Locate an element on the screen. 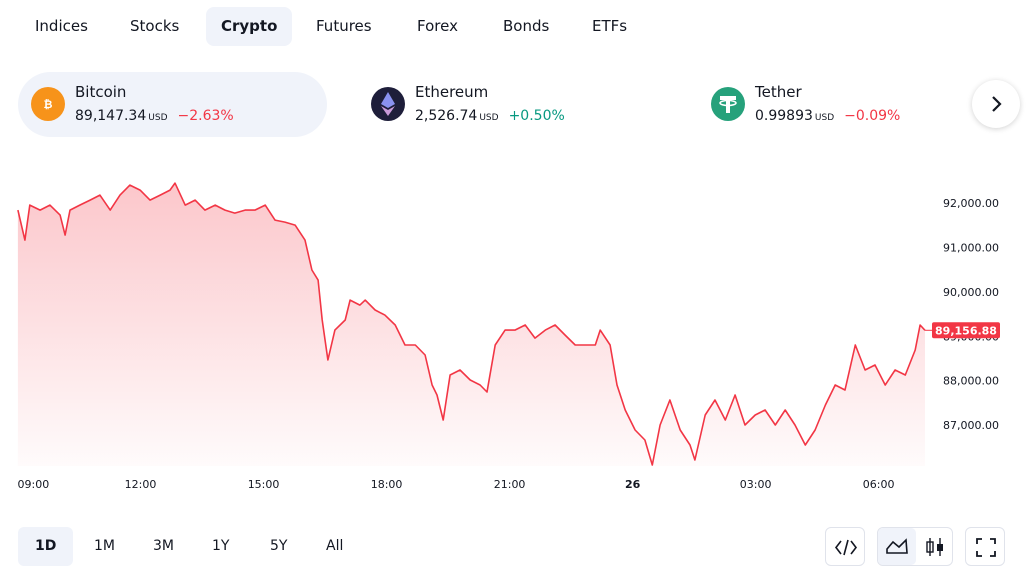 This screenshot has width=1031, height=585. chart-style-toggle is located at coordinates (915, 546).